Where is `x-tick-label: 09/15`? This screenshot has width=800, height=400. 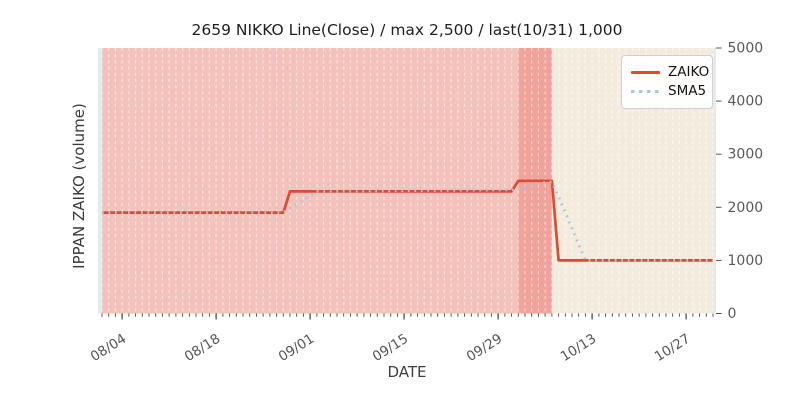 x-tick-label: 09/15 is located at coordinates (390, 348).